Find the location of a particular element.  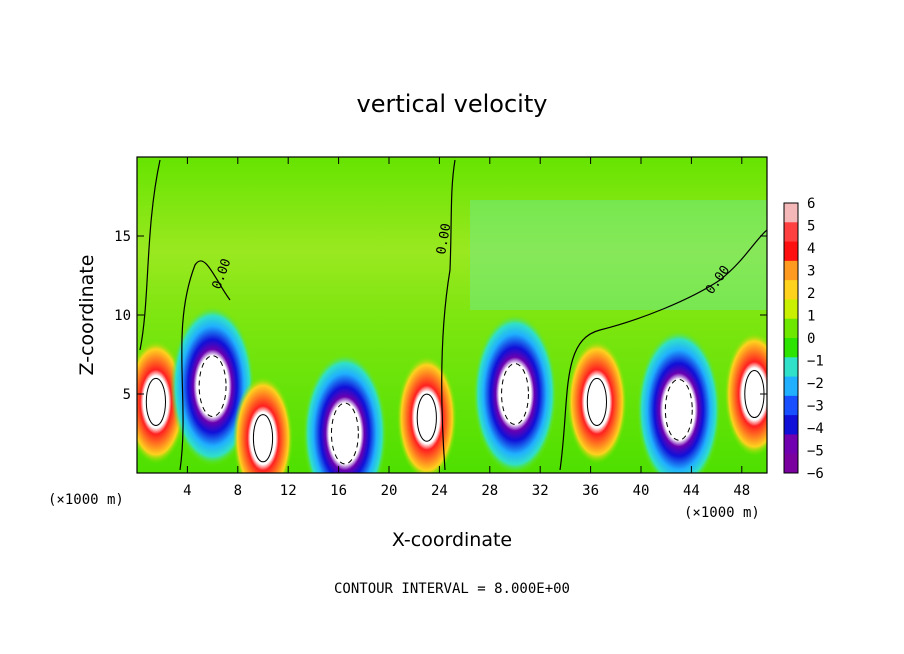

chart-title: vertical velocity is located at coordinates (452, 104).